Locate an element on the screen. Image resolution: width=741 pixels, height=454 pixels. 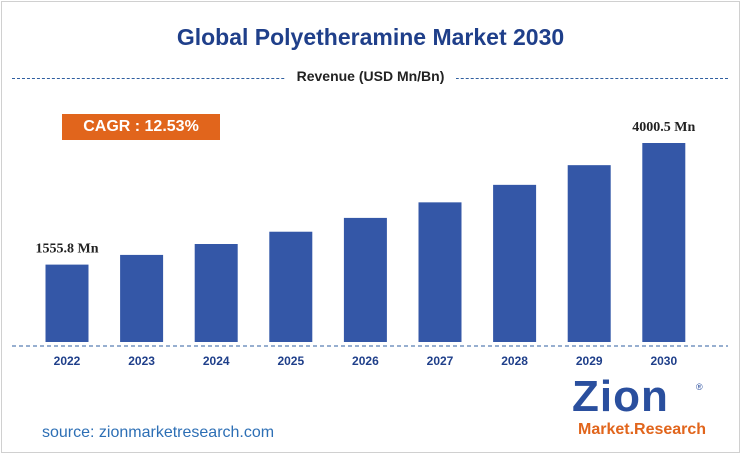
bar-2029 is located at coordinates (589, 253).